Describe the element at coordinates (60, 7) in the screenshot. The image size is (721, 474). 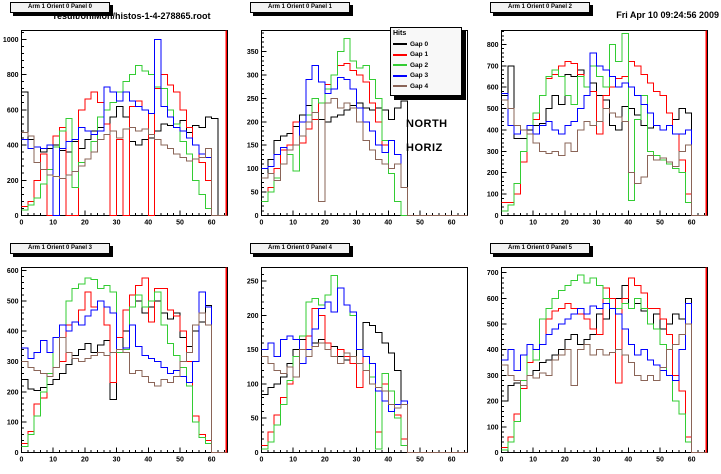
I see `panel-0-tab: Arm 1 Orient 0 Panel 0` at that location.